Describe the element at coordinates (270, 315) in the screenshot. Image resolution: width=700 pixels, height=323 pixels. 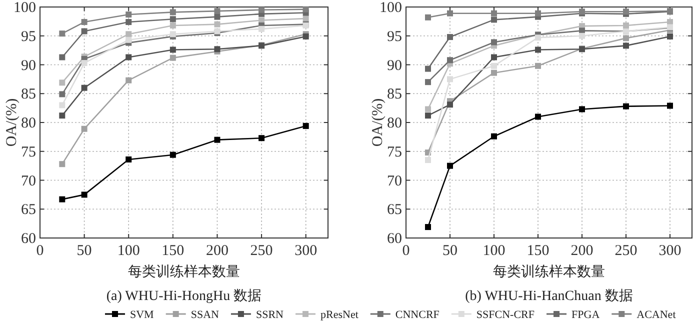
I see `legend-label: SSRN` at that location.